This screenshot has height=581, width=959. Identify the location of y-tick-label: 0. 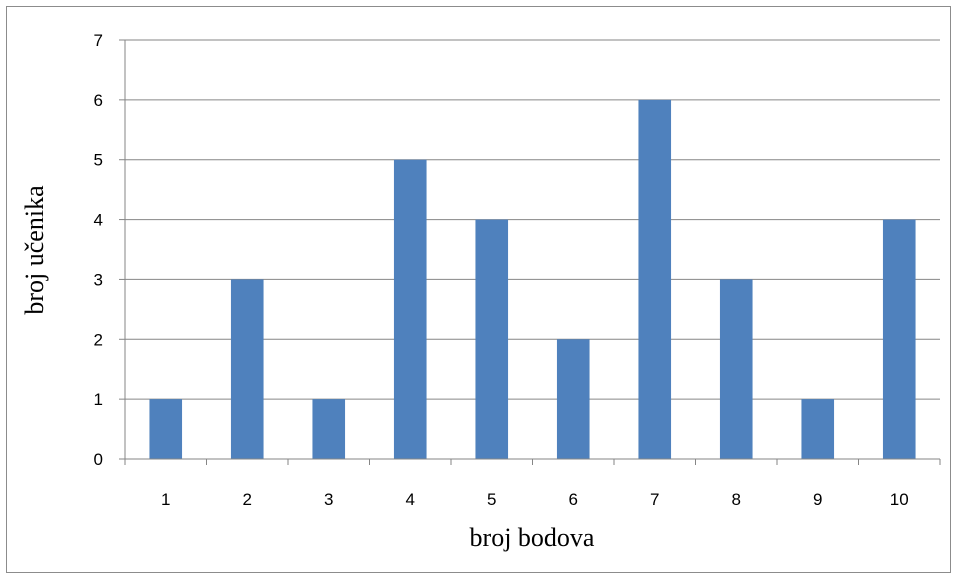
(98, 459).